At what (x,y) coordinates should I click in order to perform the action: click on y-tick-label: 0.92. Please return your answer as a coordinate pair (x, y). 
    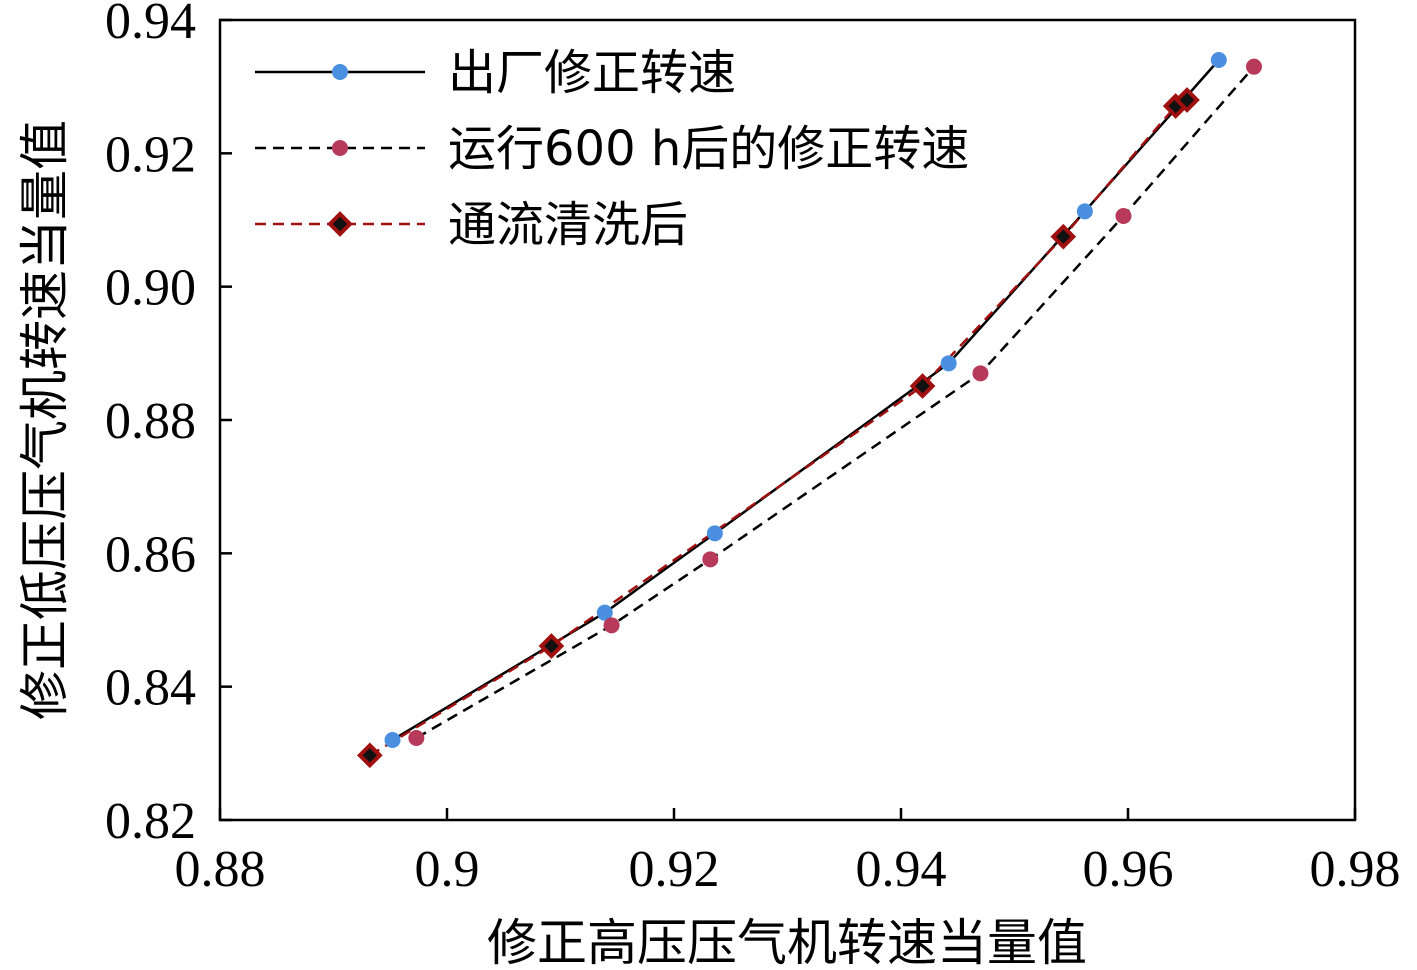
    Looking at the image, I should click on (150, 154).